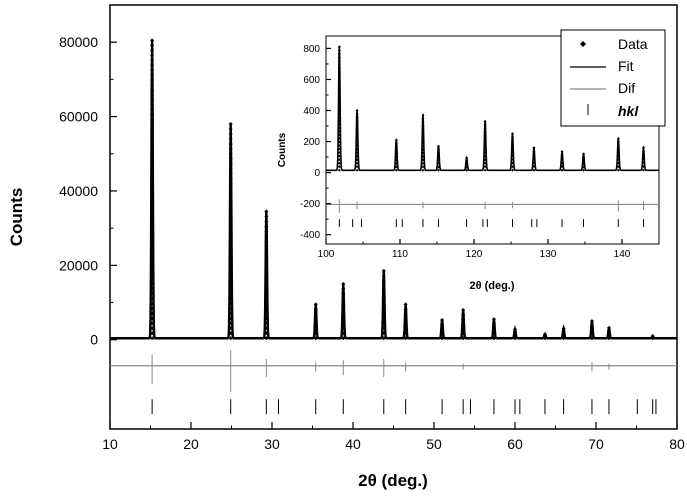 This screenshot has height=503, width=687. Describe the element at coordinates (282, 149) in the screenshot. I see `inset-y-axis-label: Counts` at that location.